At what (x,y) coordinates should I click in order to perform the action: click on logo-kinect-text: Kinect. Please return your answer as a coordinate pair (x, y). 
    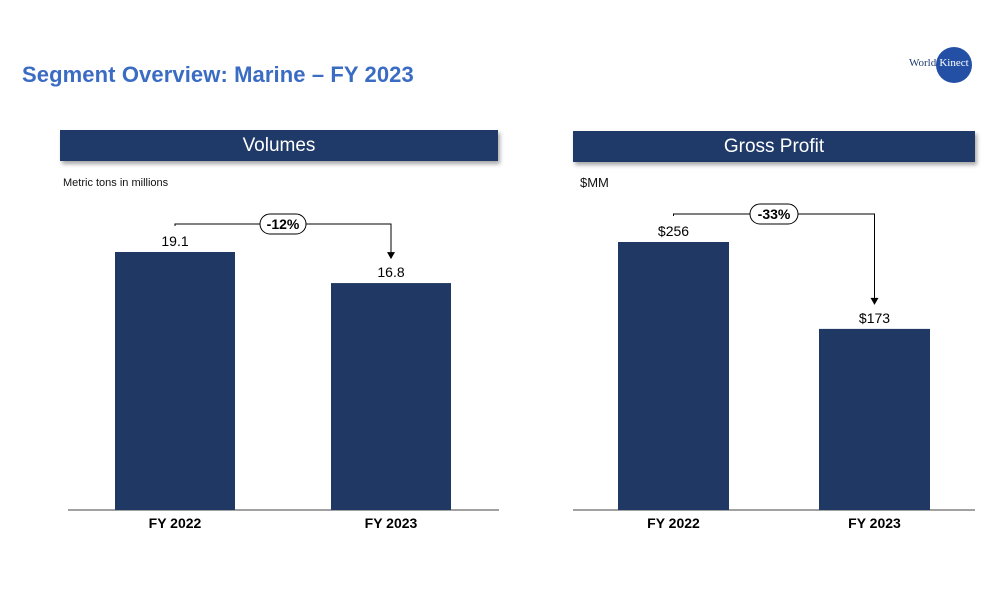
    Looking at the image, I should click on (954, 63).